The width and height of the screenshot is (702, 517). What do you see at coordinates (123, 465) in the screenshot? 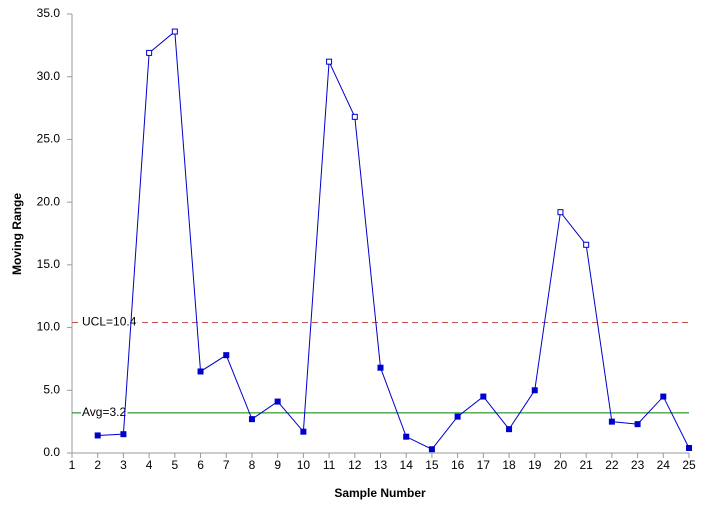
I see `x-tick-label: 3` at bounding box center [123, 465].